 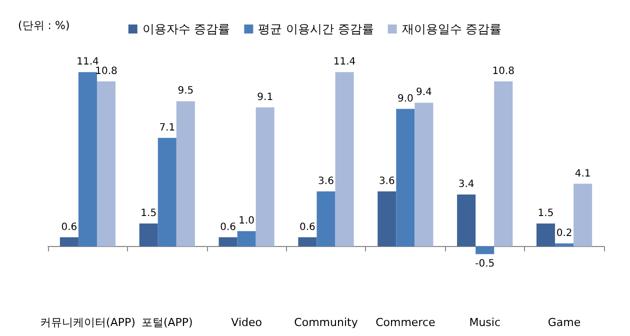 I want to click on data-label: 3.4, so click(x=466, y=184).